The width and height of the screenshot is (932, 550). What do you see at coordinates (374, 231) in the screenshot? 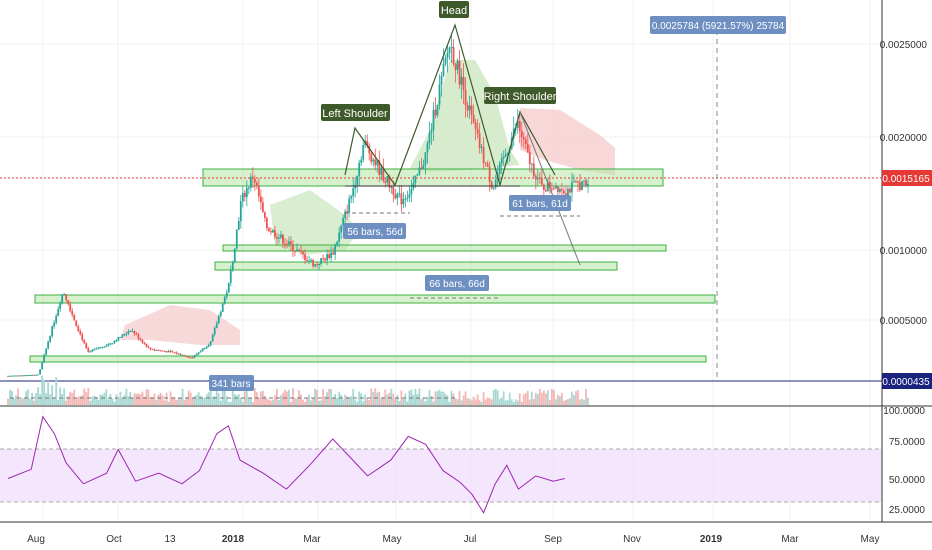
I see `bars-56-label-bg` at bounding box center [374, 231].